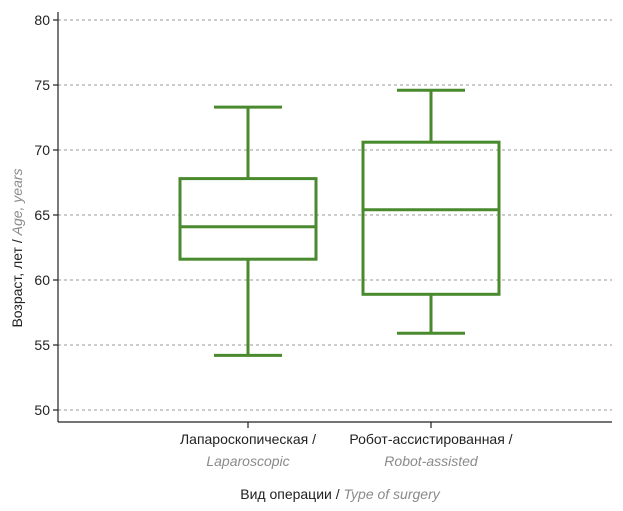  I want to click on x-axis-title-en: Type of surgery, so click(392, 494).